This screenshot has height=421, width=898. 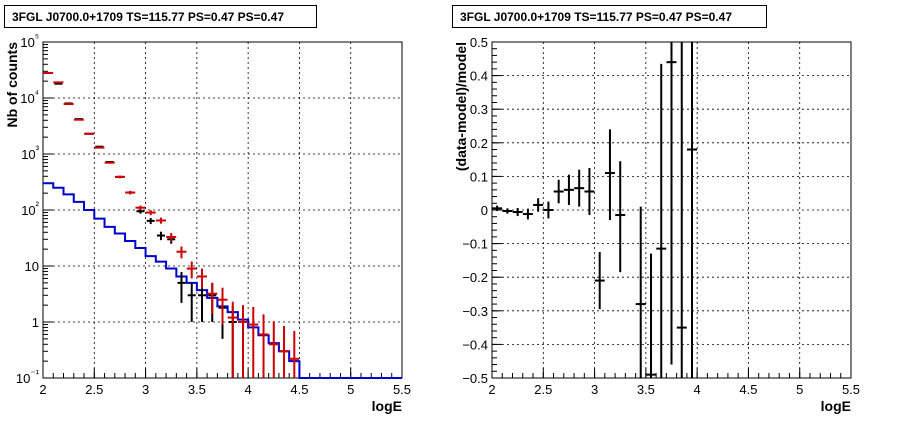 I want to click on y-tick-label: 0.5, so click(x=479, y=42).